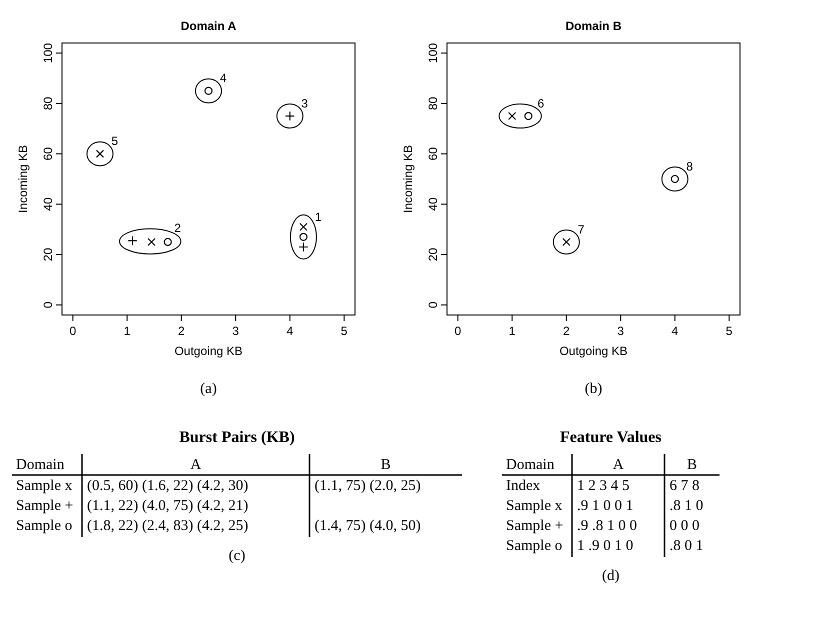 This screenshot has width=829, height=643. What do you see at coordinates (304, 103) in the screenshot?
I see `annotation: 3` at bounding box center [304, 103].